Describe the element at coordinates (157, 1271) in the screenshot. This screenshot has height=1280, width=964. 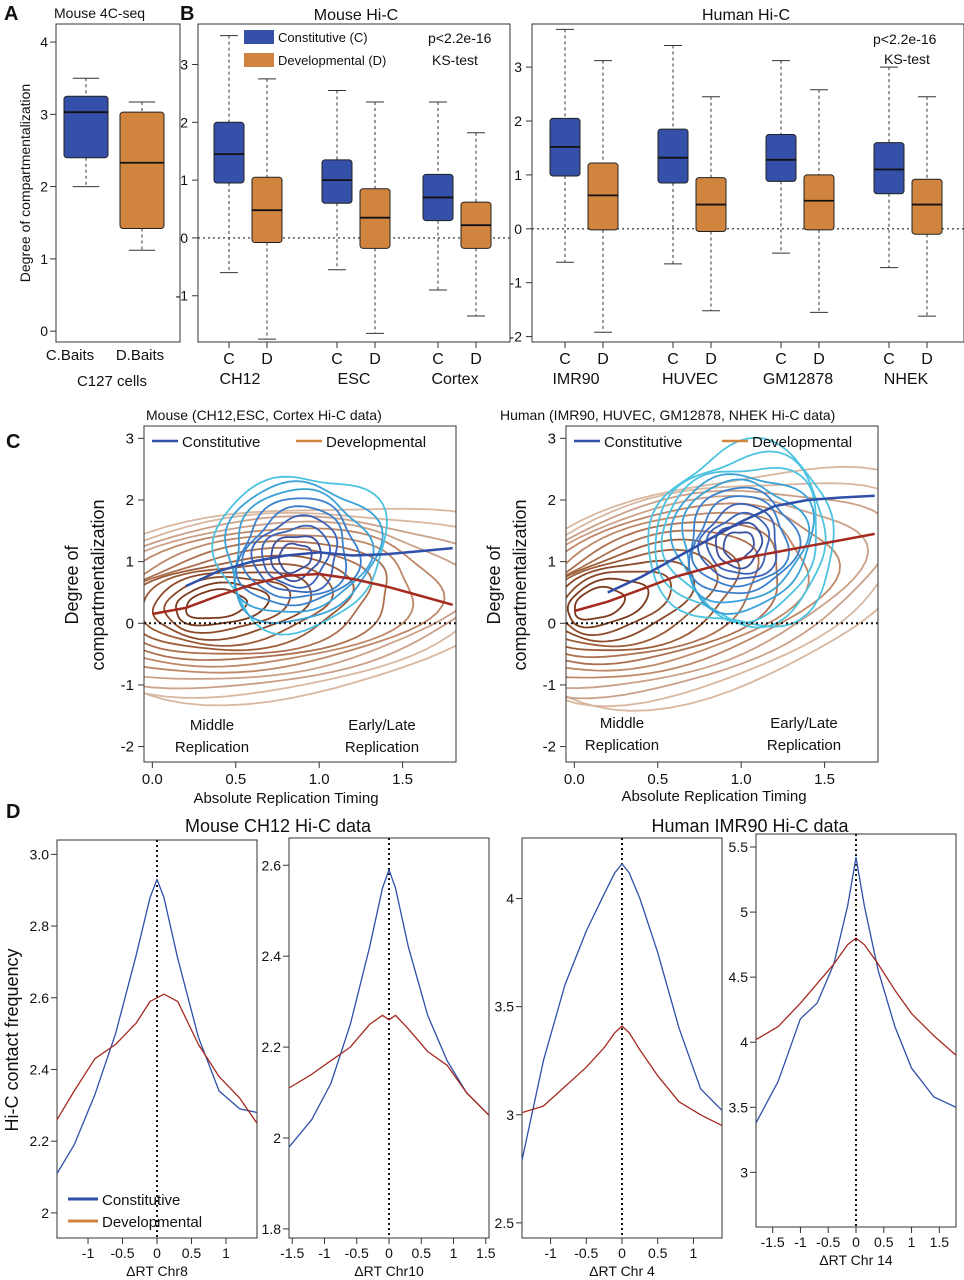
I see `d-xlabel: ΔRT Chr8` at that location.